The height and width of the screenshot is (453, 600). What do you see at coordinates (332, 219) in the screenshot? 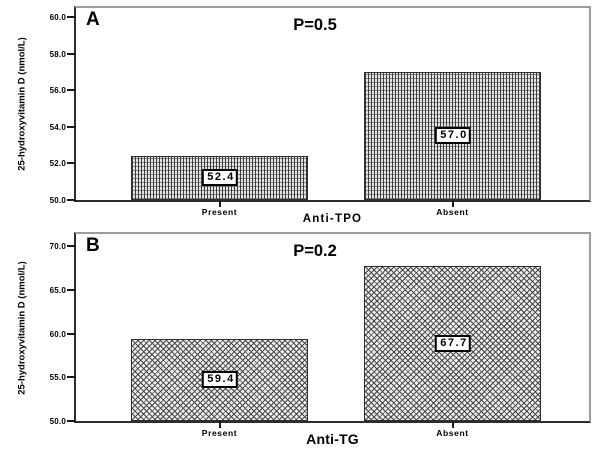
I see `x-axis-title: Anti-TPO` at bounding box center [332, 219].